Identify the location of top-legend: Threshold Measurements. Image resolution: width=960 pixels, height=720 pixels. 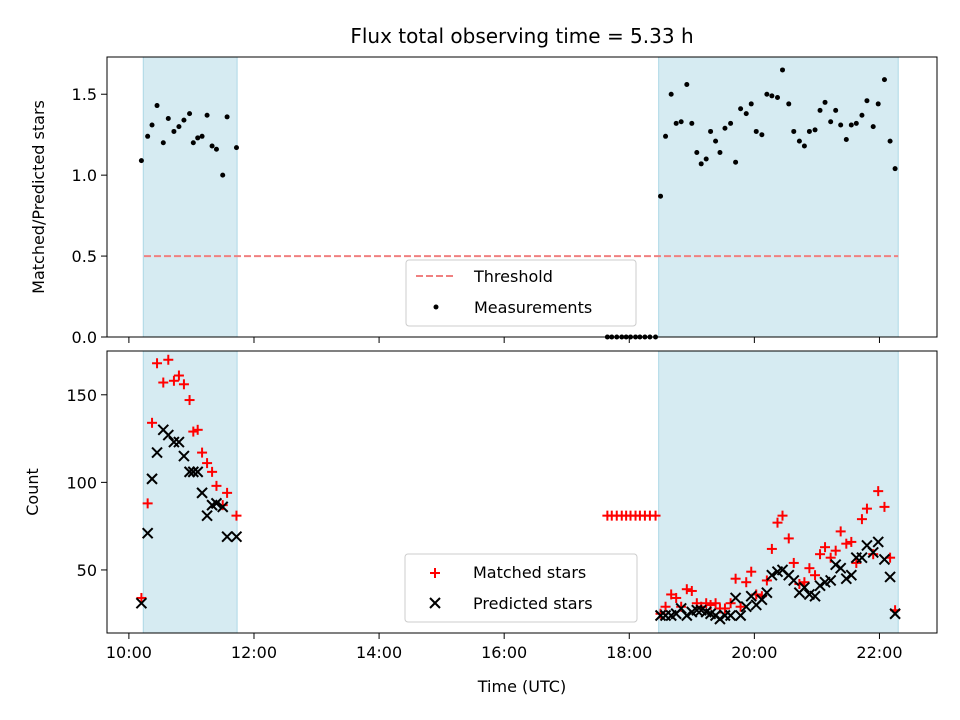
(521, 293).